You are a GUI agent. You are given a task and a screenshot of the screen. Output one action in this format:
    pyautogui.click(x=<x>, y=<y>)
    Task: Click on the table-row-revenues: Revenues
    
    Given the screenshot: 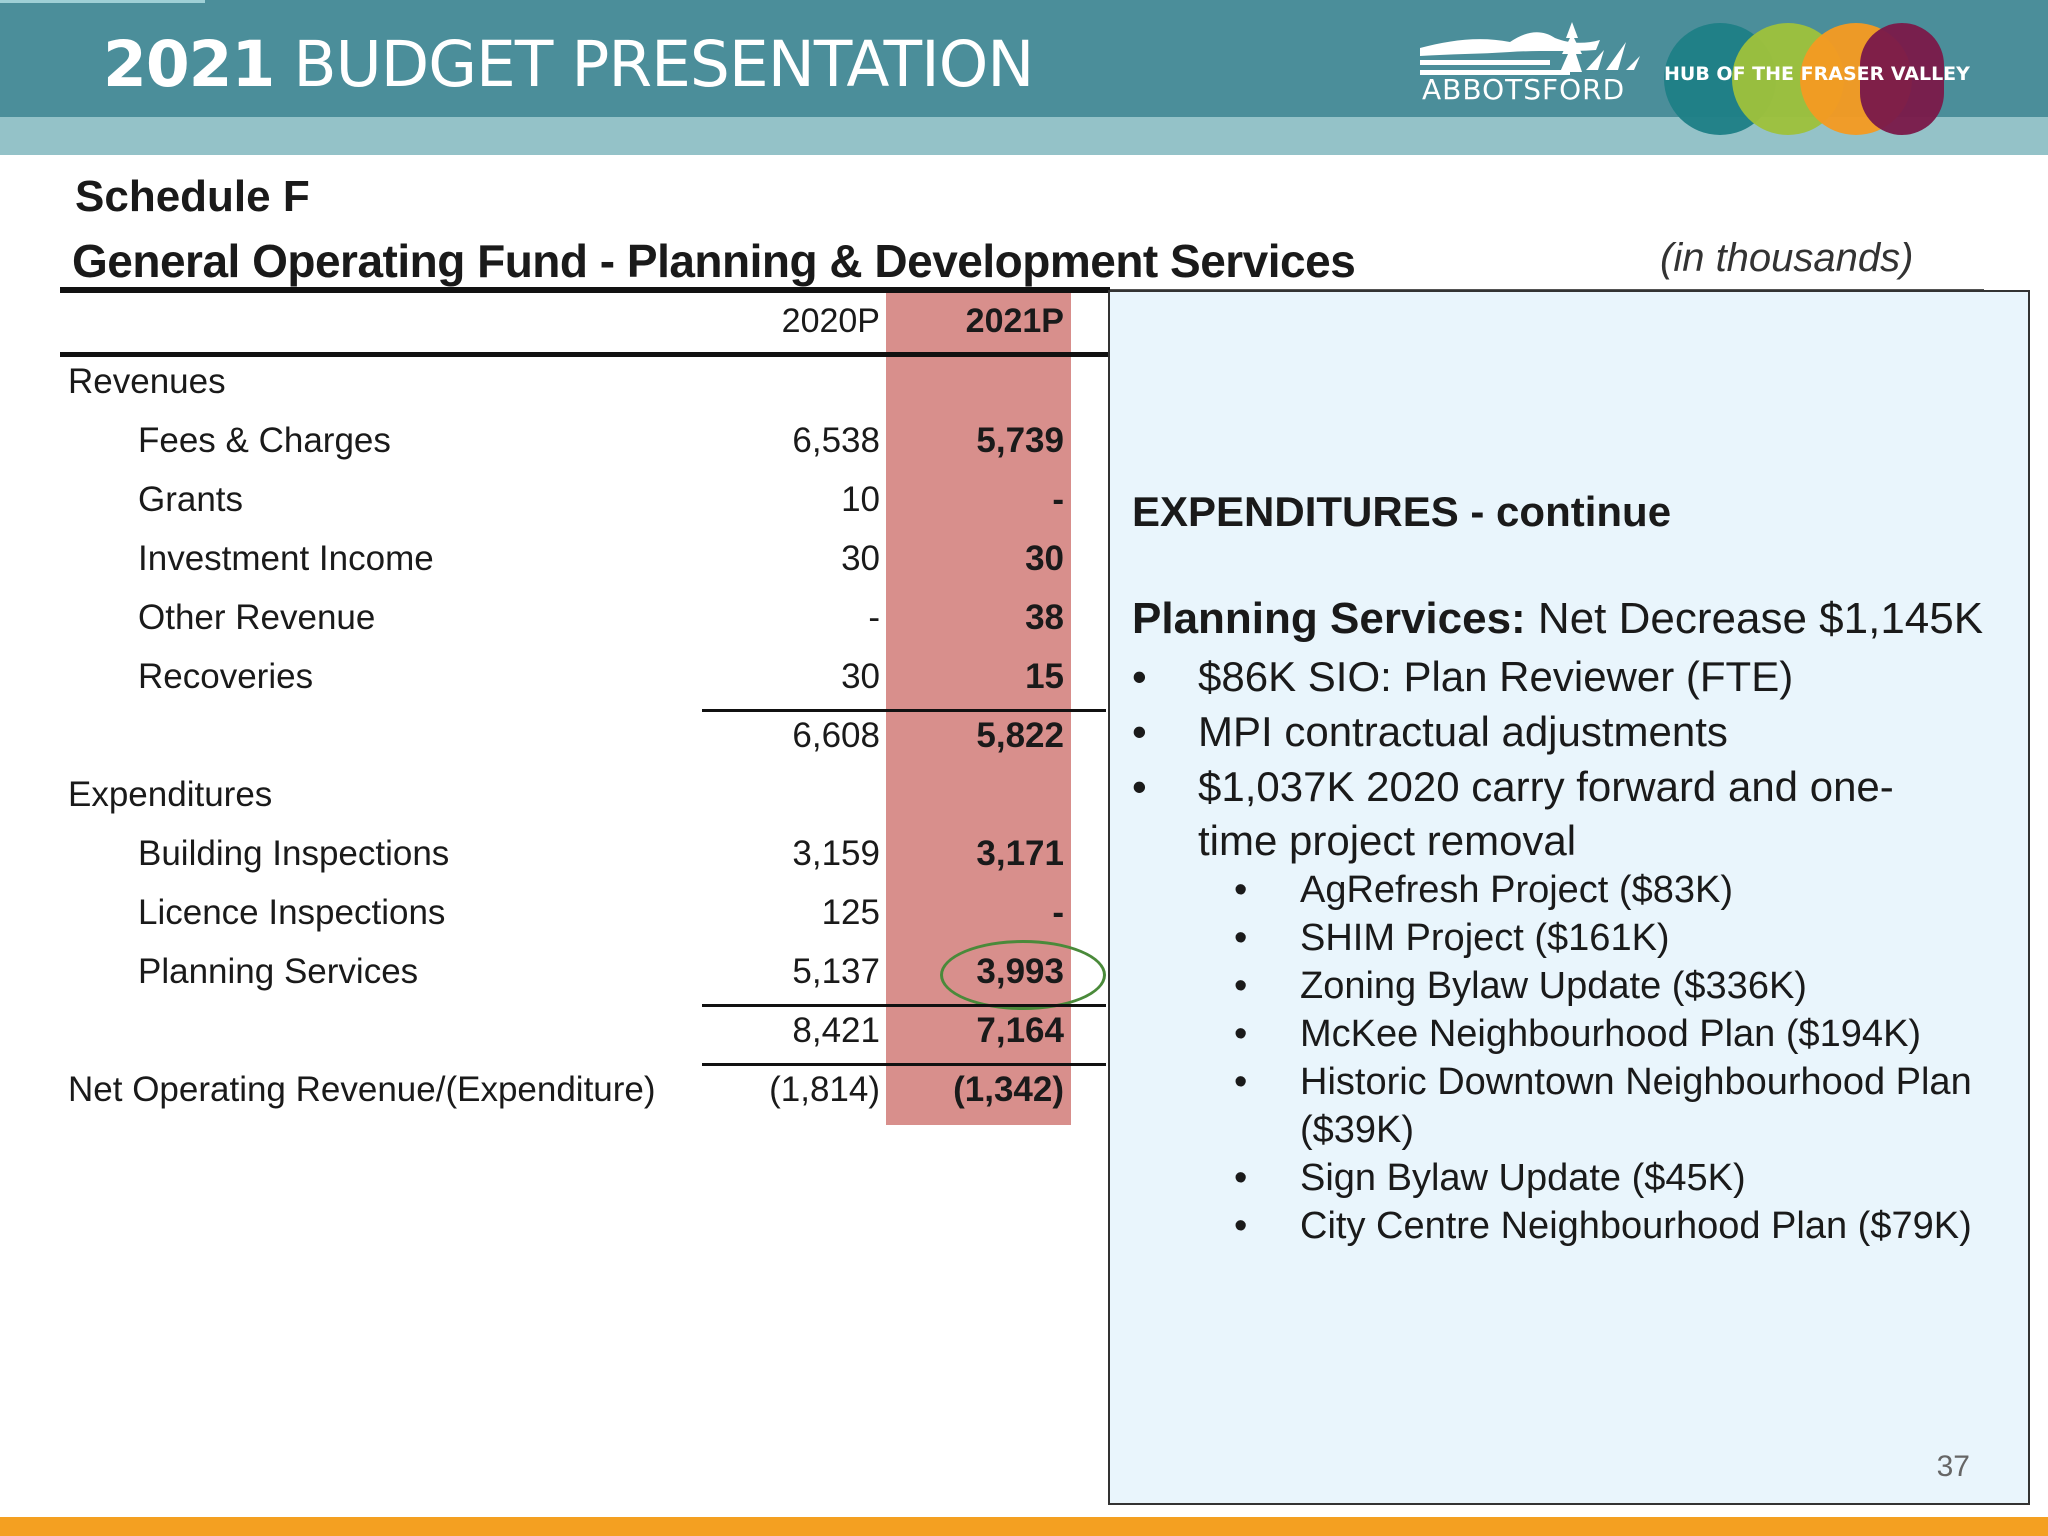 What is the action you would take?
    pyautogui.click(x=550, y=384)
    